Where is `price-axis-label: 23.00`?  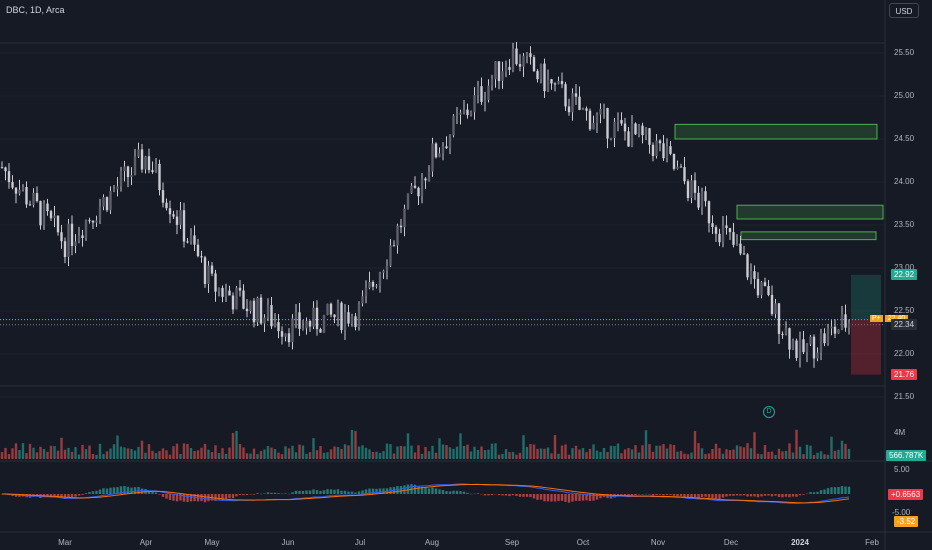 price-axis-label: 23.00 is located at coordinates (904, 267).